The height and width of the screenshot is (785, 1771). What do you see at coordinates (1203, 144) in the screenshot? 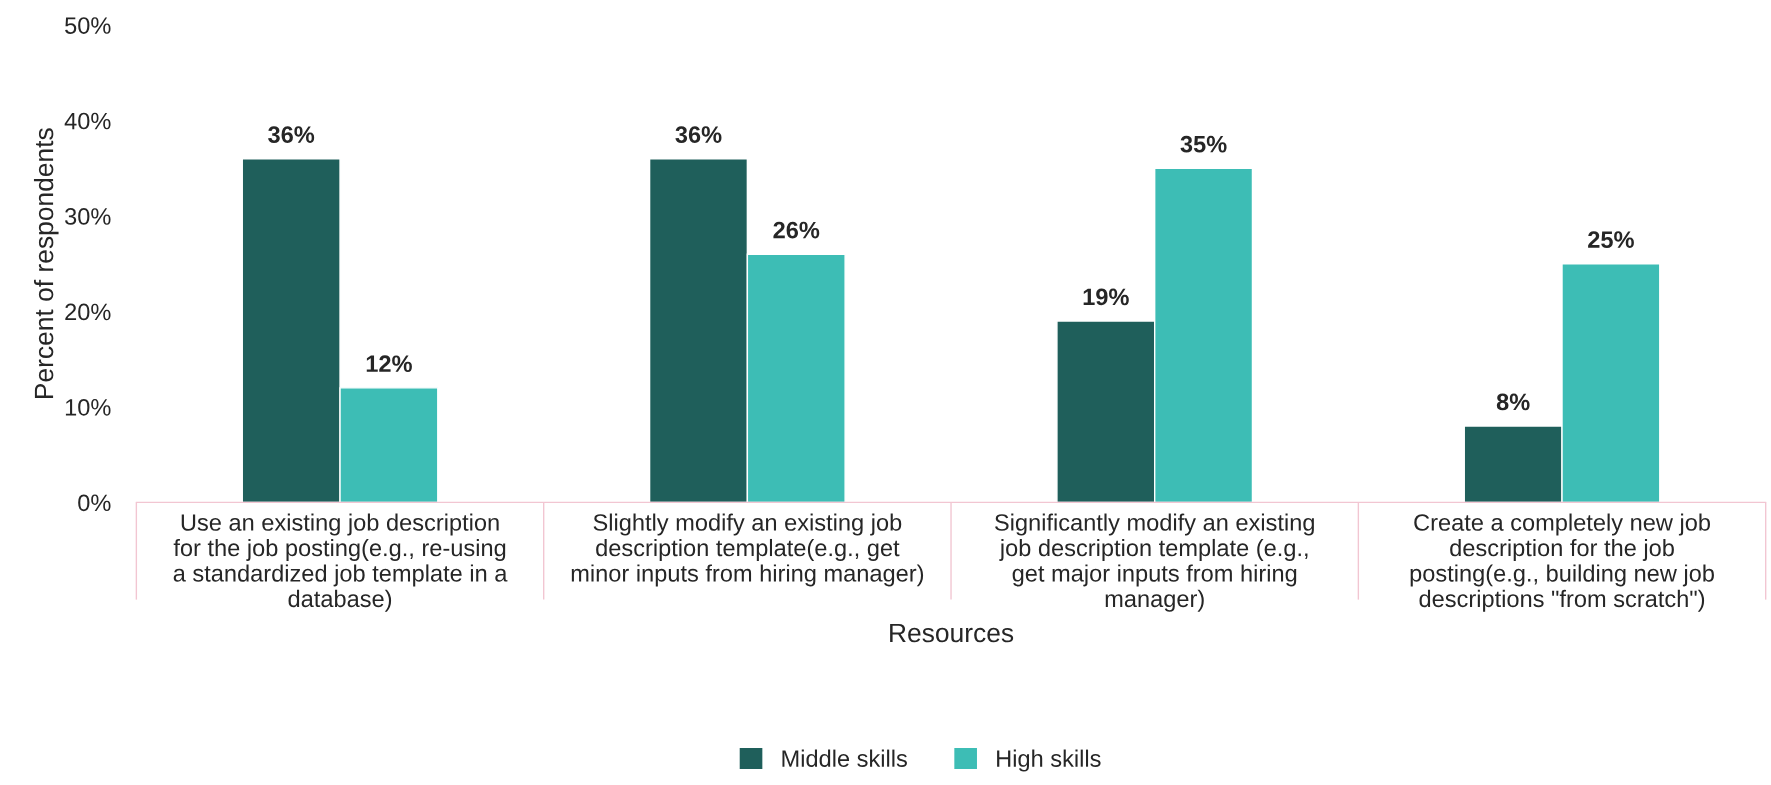
I see `data-label: 35%` at bounding box center [1203, 144].